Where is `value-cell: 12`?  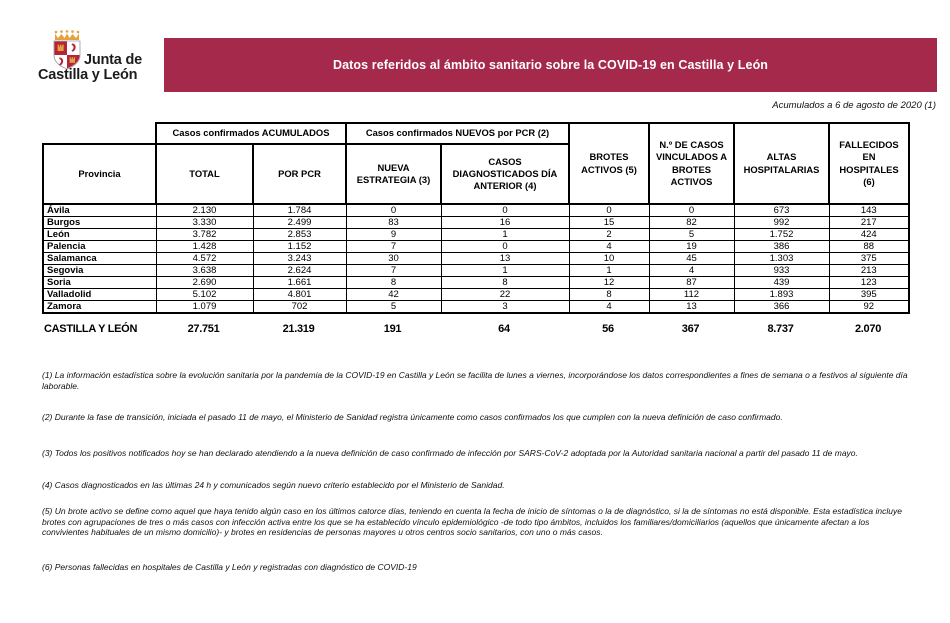 value-cell: 12 is located at coordinates (609, 282).